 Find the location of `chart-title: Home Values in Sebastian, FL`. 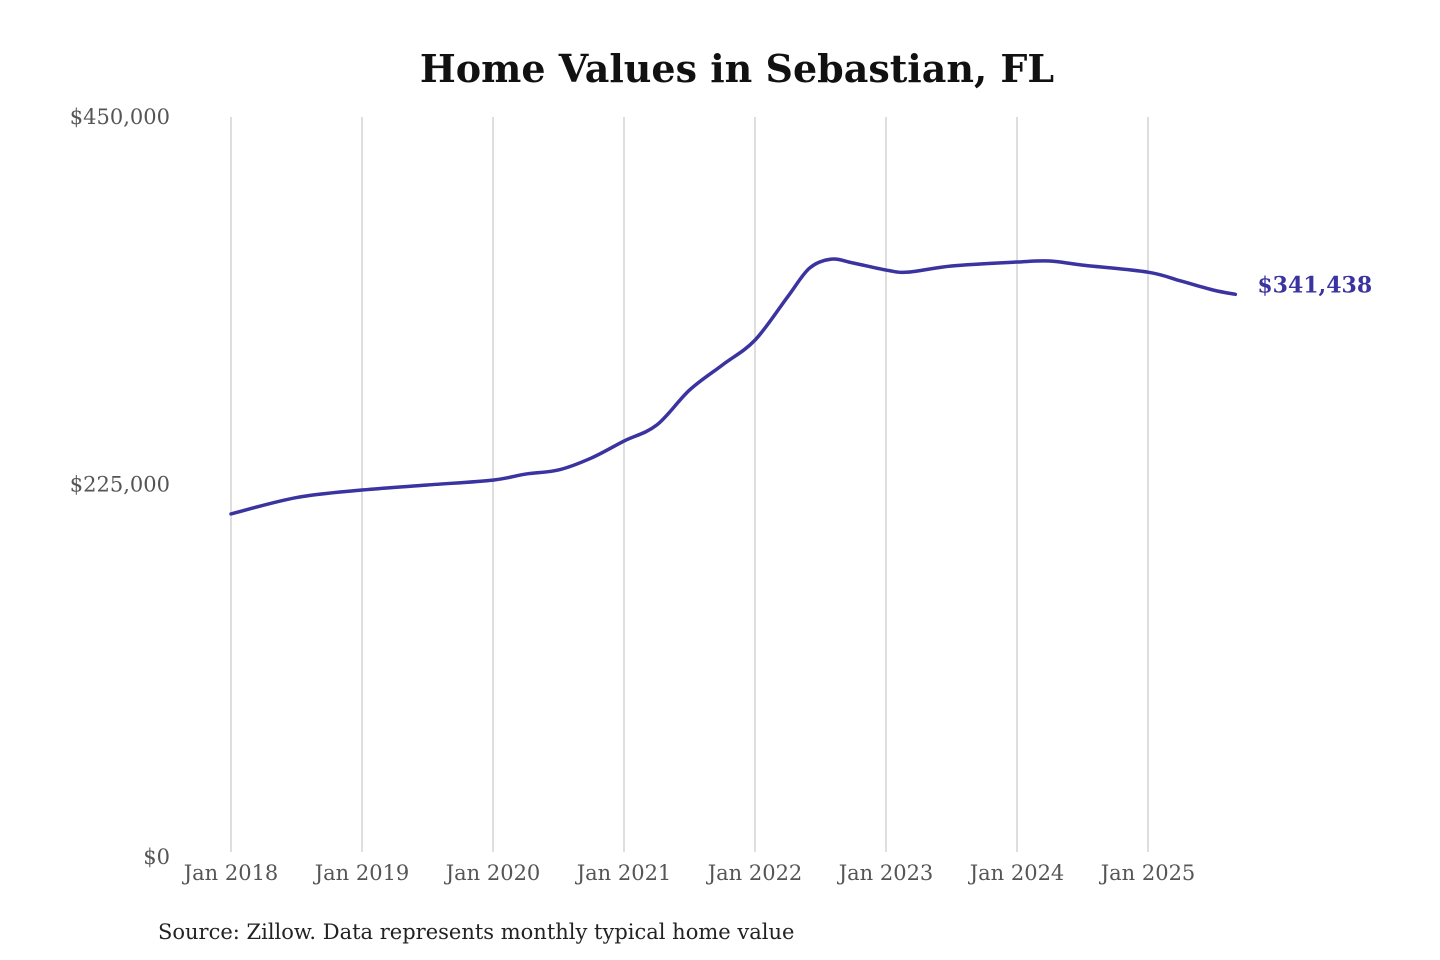

chart-title: Home Values in Sebastian, FL is located at coordinates (737, 68).